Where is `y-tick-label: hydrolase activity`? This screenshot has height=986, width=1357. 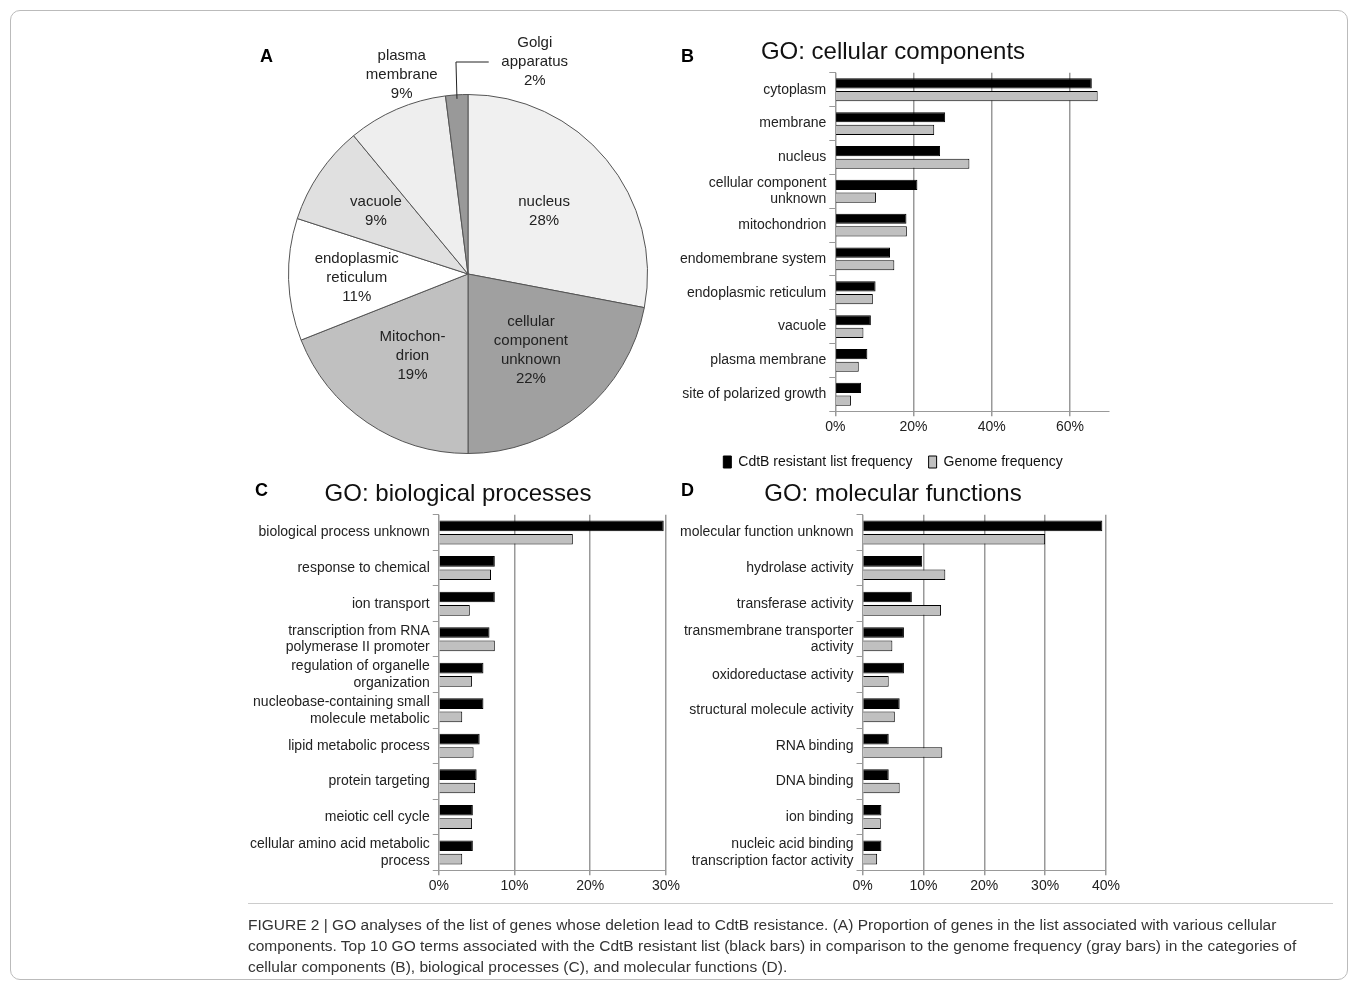
y-tick-label: hydrolase activity is located at coordinates (800, 566).